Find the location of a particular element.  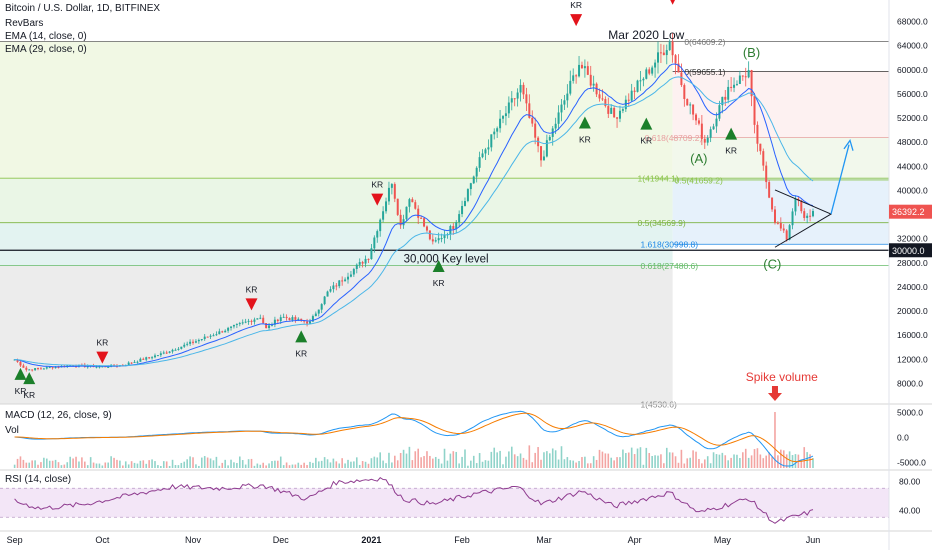

key-price-label: 30000.0 is located at coordinates (908, 251).